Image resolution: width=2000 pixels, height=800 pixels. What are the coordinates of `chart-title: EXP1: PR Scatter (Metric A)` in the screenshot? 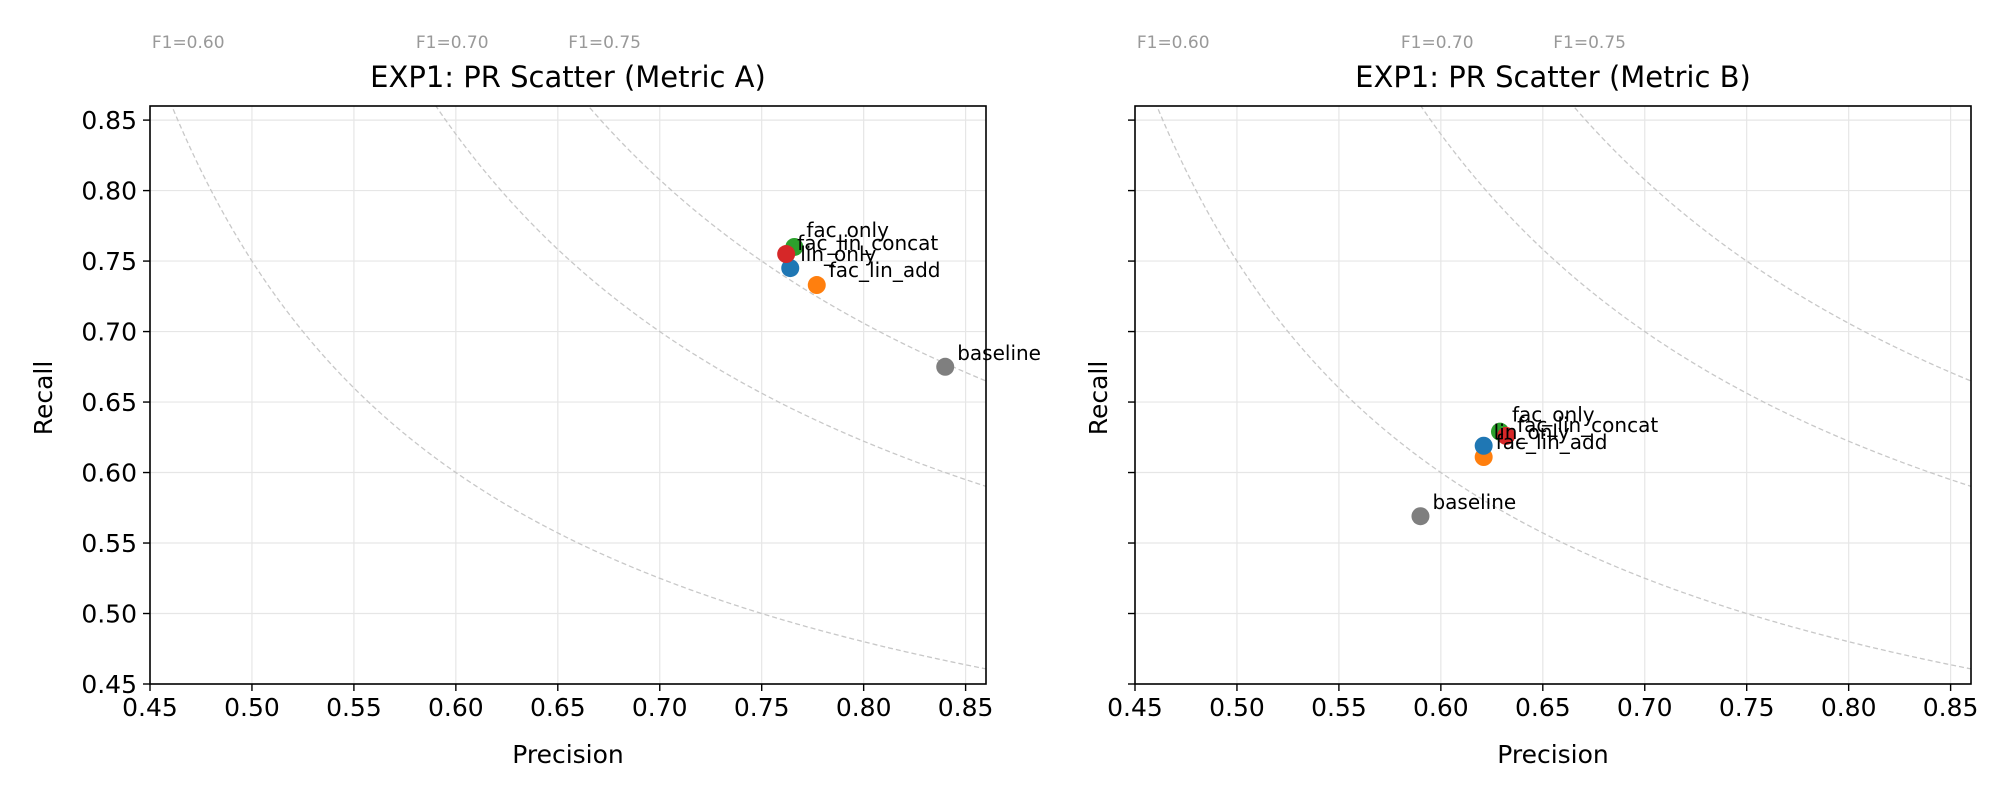 It's located at (568, 77).